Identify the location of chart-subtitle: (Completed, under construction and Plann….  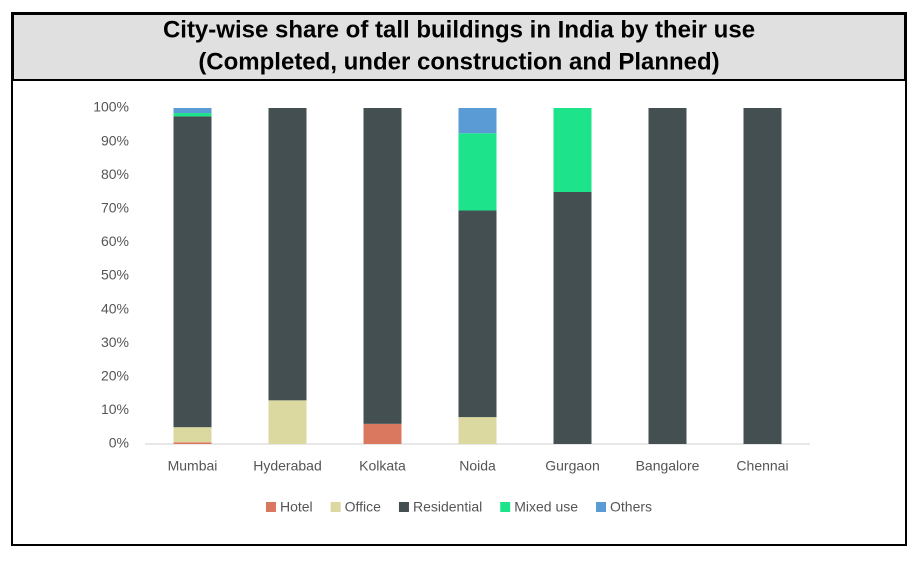
(458, 61).